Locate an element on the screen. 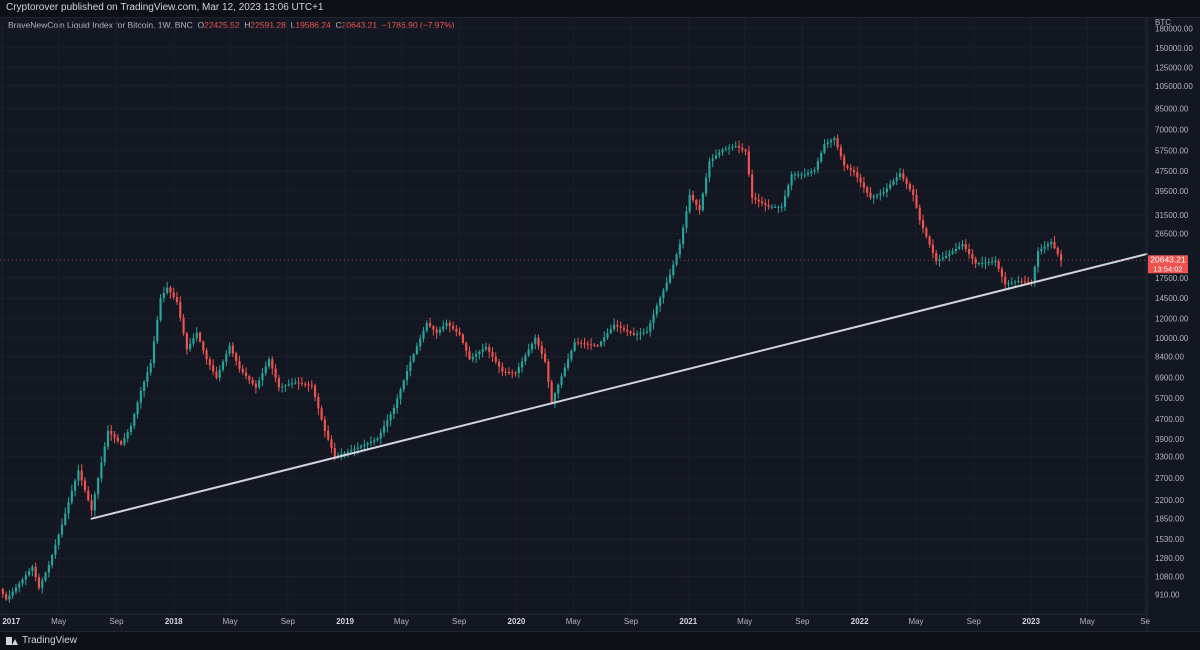 This screenshot has height=650, width=1200. y-tick-label: 150000.00 is located at coordinates (1174, 48).